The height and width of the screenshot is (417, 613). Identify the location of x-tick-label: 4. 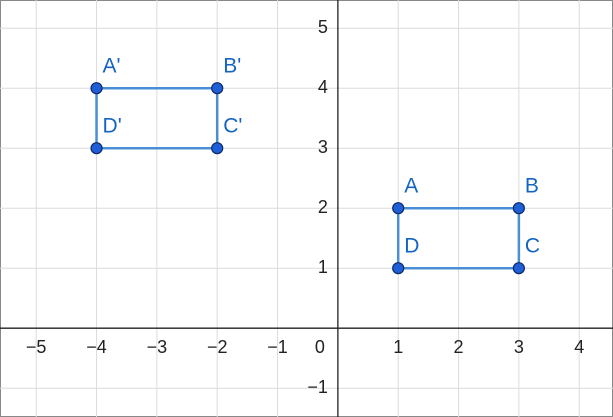
(579, 347).